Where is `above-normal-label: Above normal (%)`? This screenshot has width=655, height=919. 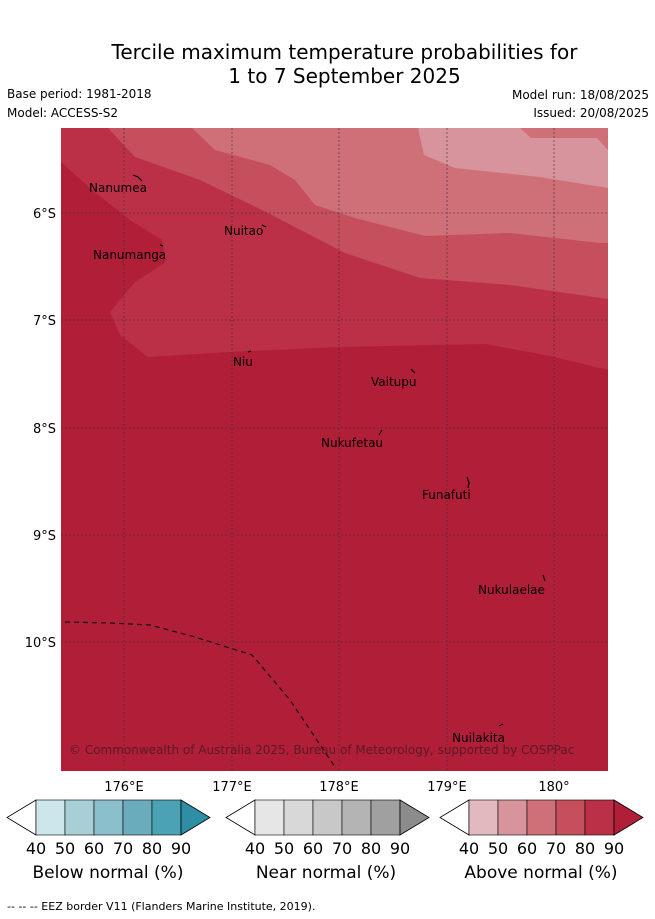 above-normal-label: Above normal (%) is located at coordinates (541, 873).